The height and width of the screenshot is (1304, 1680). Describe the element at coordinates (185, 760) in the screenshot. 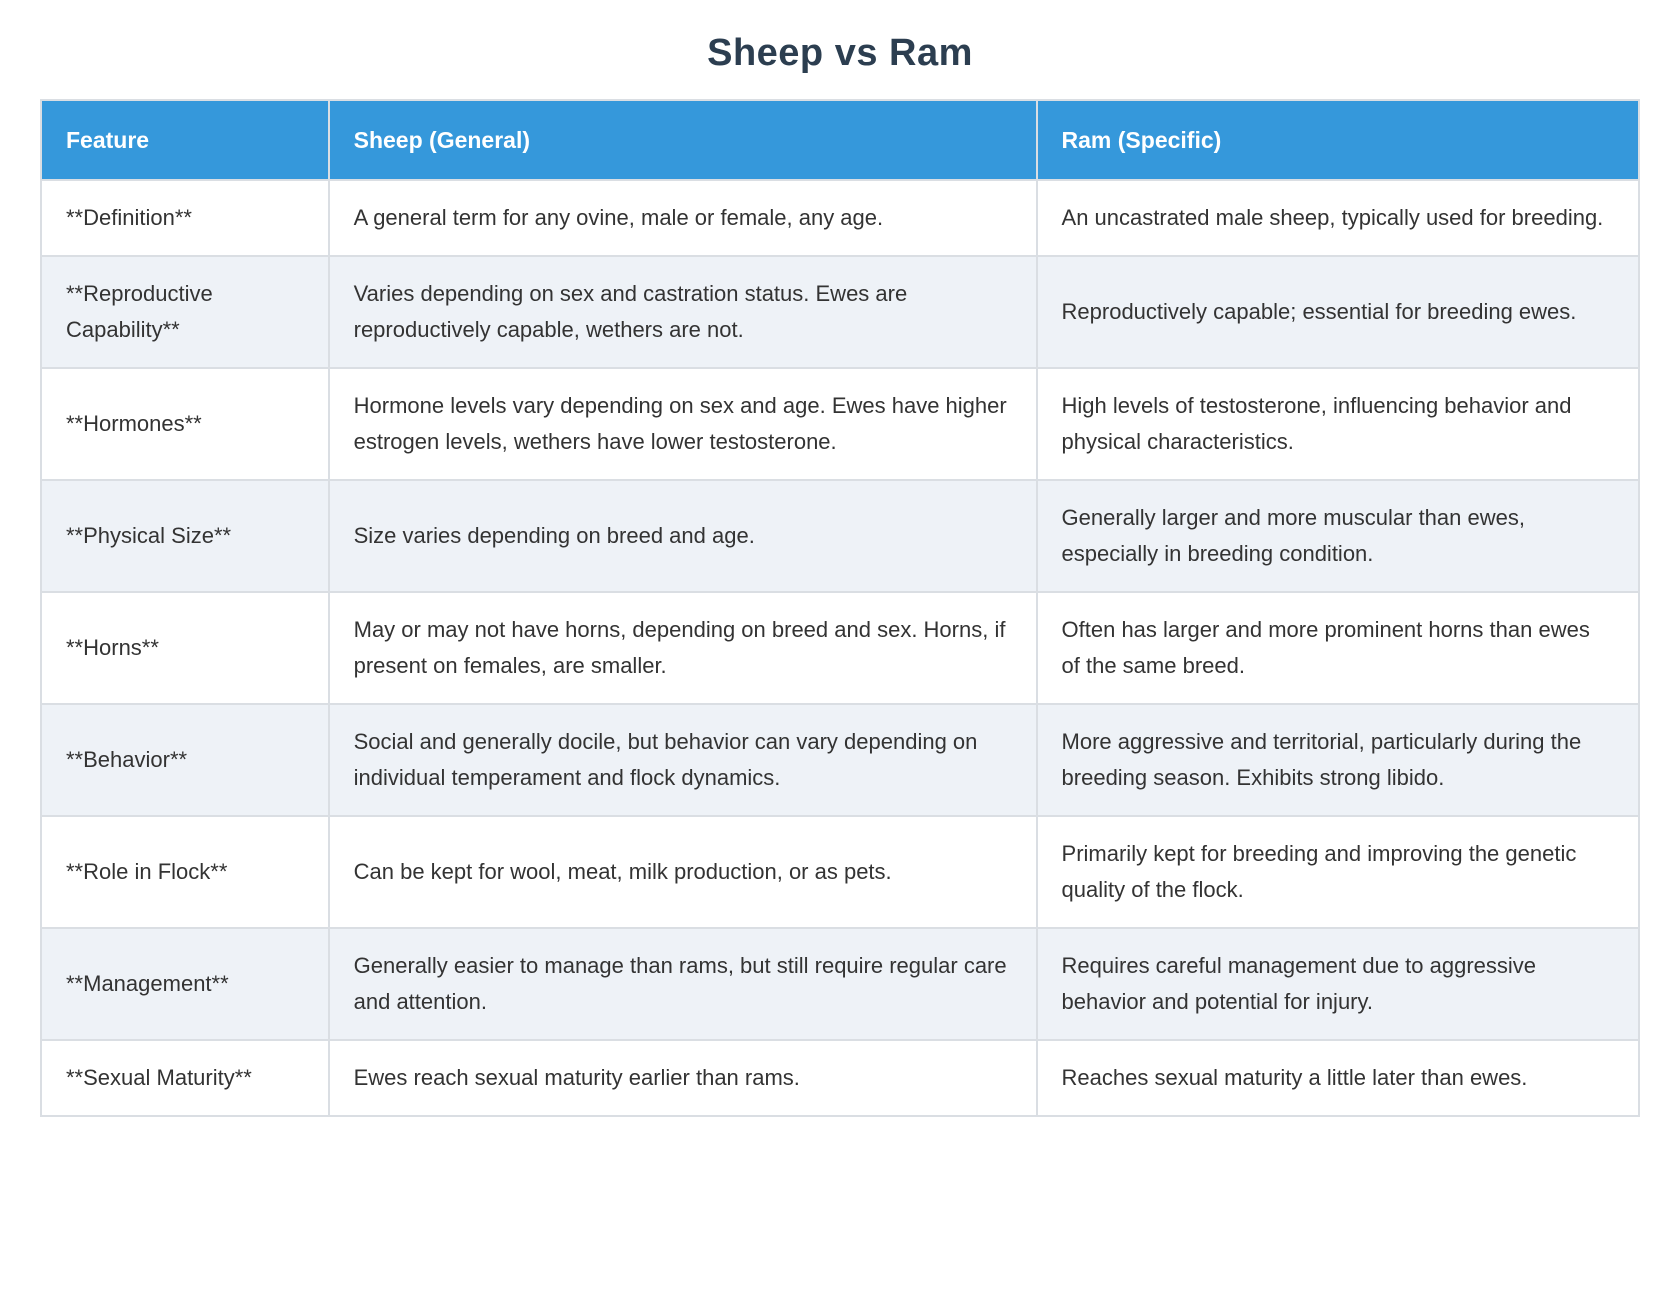

I see `feature-cell: **Behavior**` at that location.